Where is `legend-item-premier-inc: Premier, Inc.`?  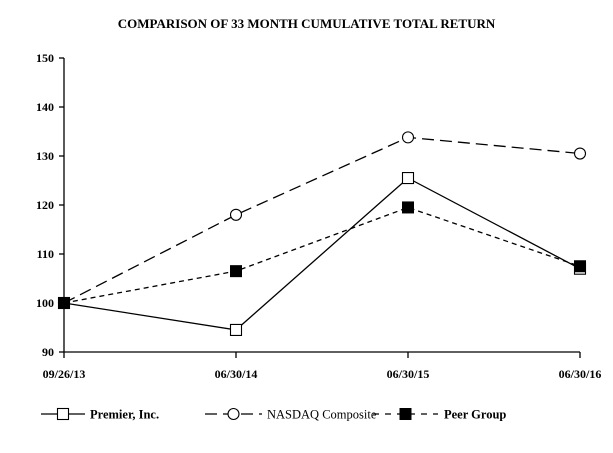 legend-item-premier-inc: Premier, Inc. is located at coordinates (100, 415).